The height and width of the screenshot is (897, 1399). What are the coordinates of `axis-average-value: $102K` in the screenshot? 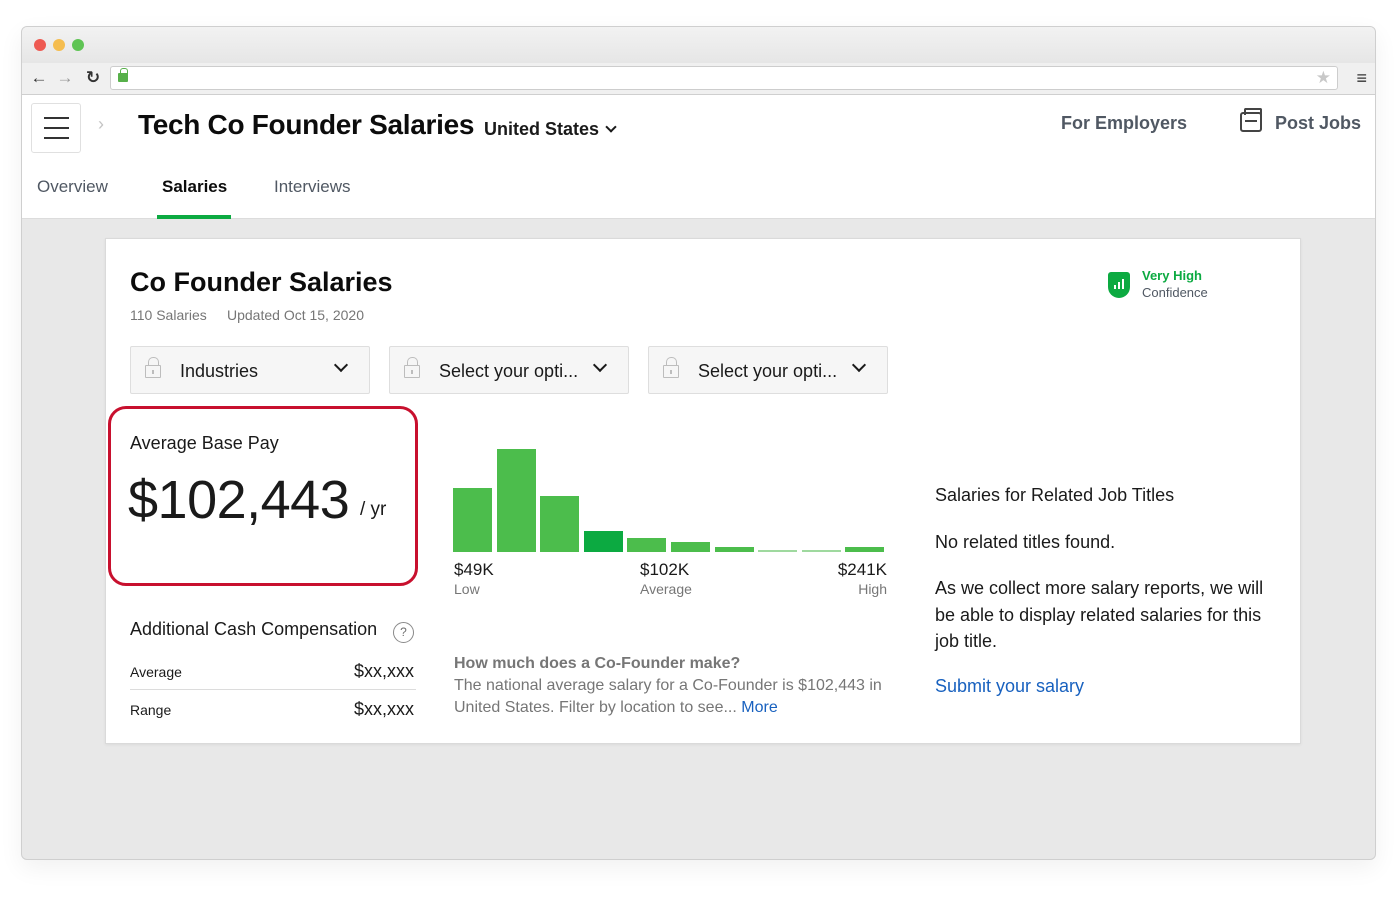 It's located at (665, 569).